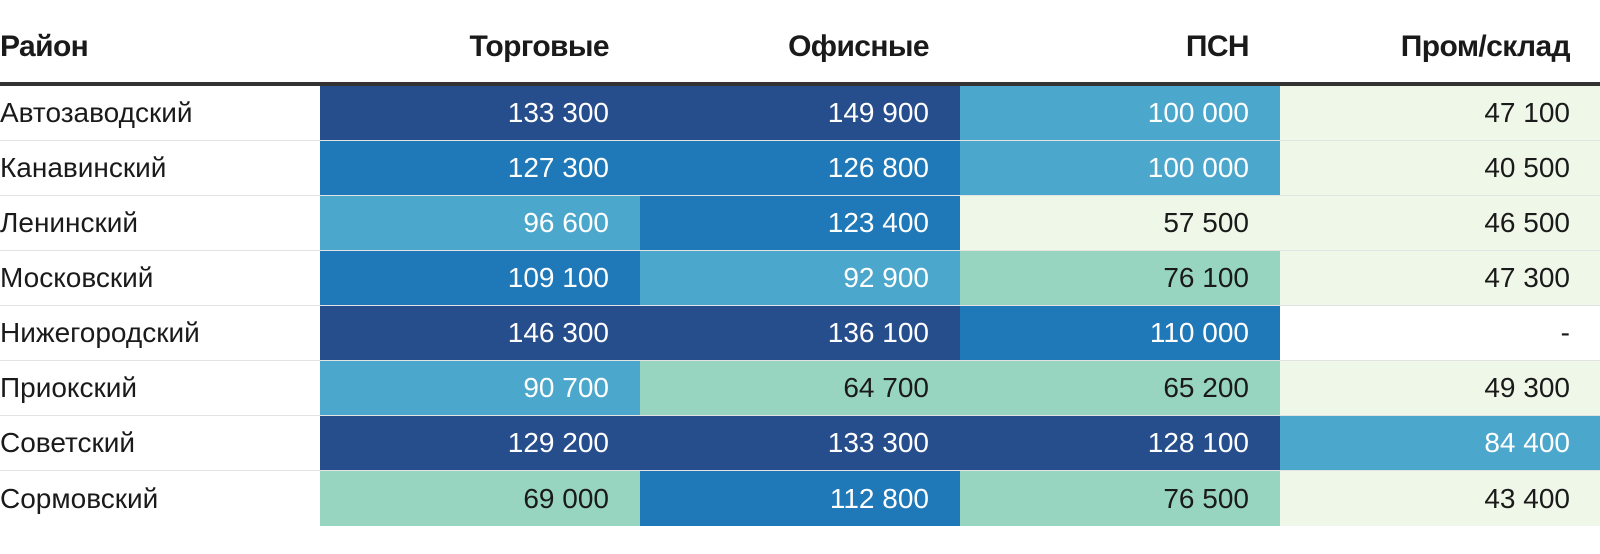 This screenshot has height=554, width=1600. What do you see at coordinates (160, 278) in the screenshot?
I see `district-name: Московский` at bounding box center [160, 278].